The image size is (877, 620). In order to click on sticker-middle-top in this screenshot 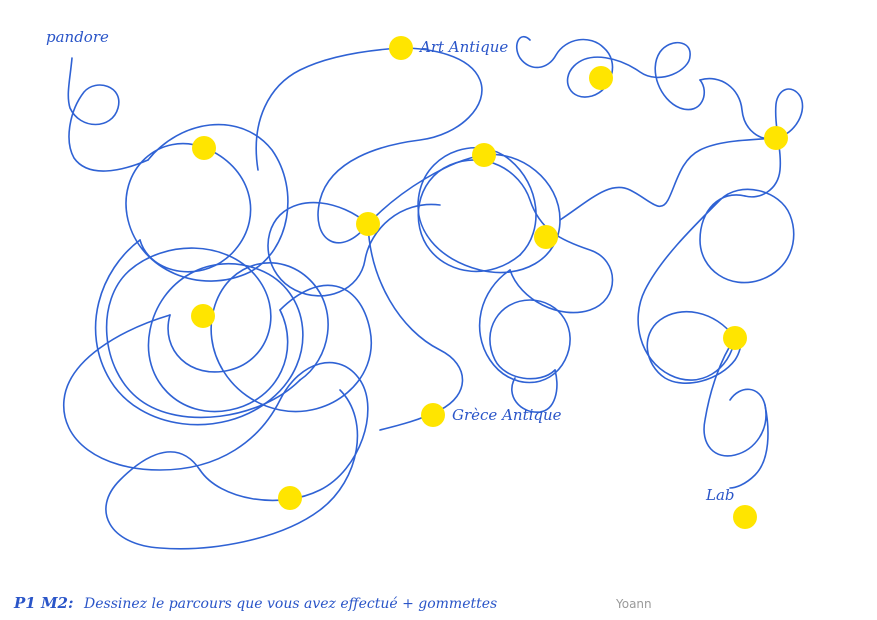, I will do `click(484, 155)`.